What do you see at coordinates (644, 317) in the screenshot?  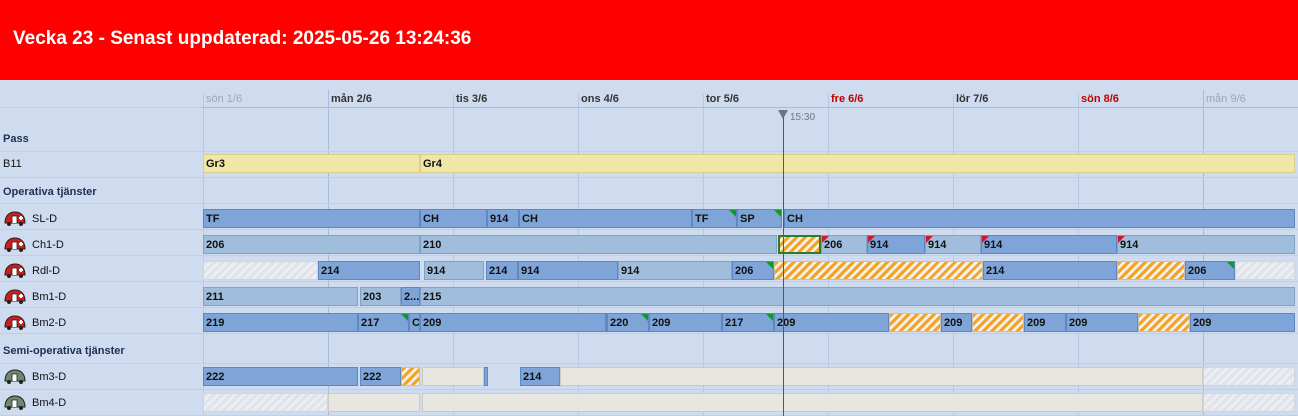 I see `green-flag-icon` at bounding box center [644, 317].